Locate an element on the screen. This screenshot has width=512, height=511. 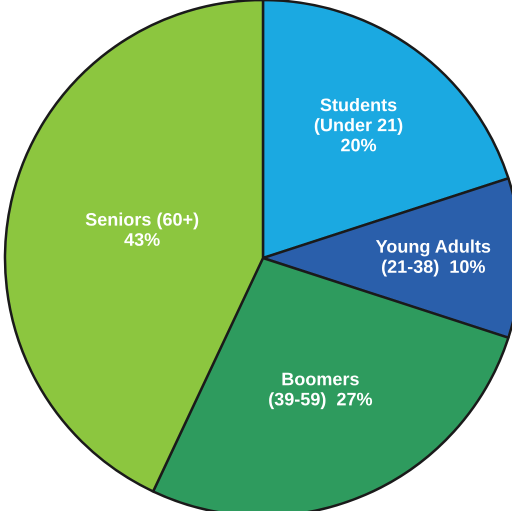
slice-label: Students (Under 21) is located at coordinates (358, 116).